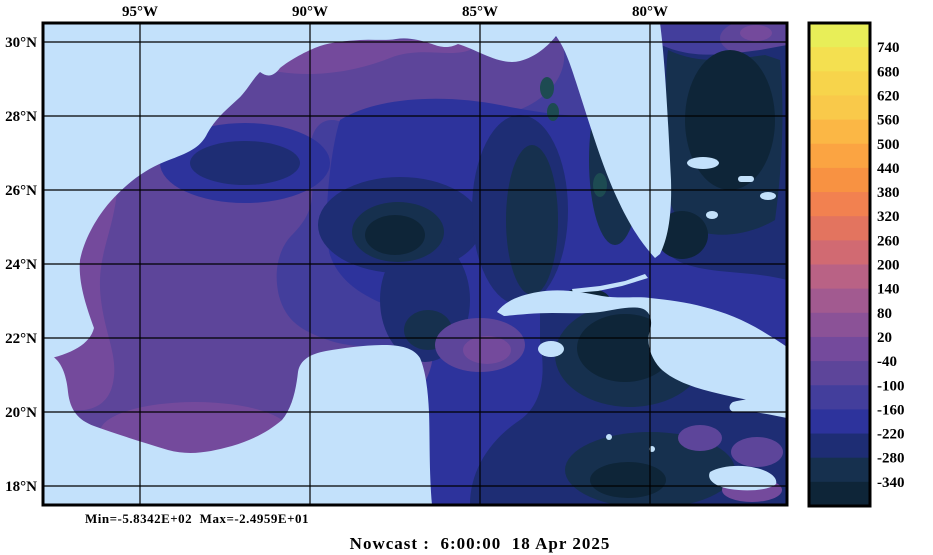 The height and width of the screenshot is (555, 933). What do you see at coordinates (891, 483) in the screenshot?
I see `colorbar-tick-label: -340` at bounding box center [891, 483].